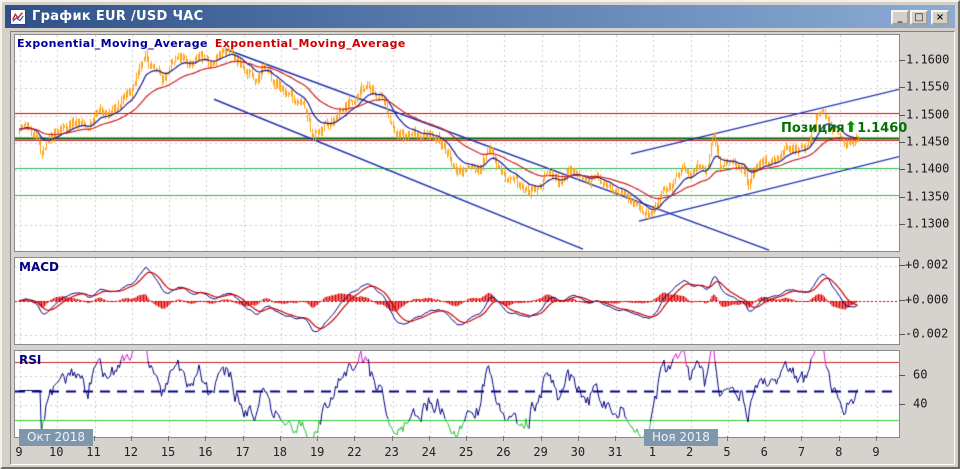  What do you see at coordinates (919, 17) in the screenshot?
I see `maximize-button: □` at bounding box center [919, 17].